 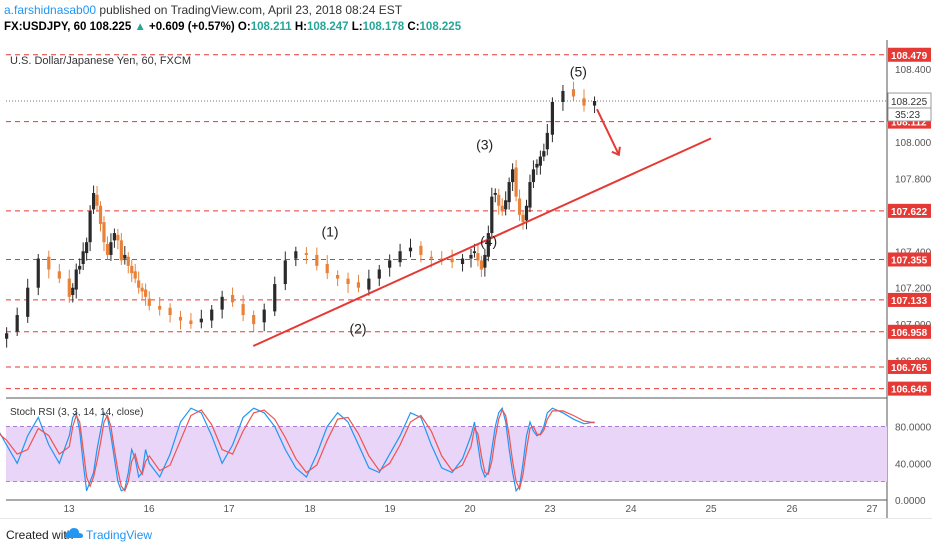 I want to click on level-label: 106.765, so click(x=909, y=368).